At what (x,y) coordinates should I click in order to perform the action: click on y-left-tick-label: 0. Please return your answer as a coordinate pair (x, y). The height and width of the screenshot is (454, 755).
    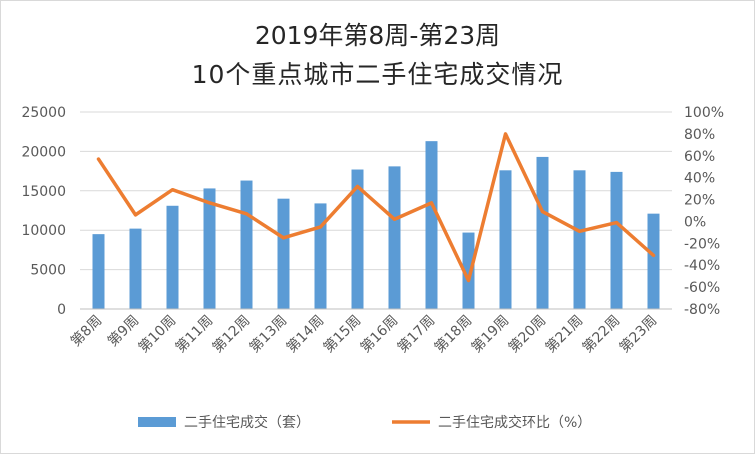
    Looking at the image, I should click on (61, 310).